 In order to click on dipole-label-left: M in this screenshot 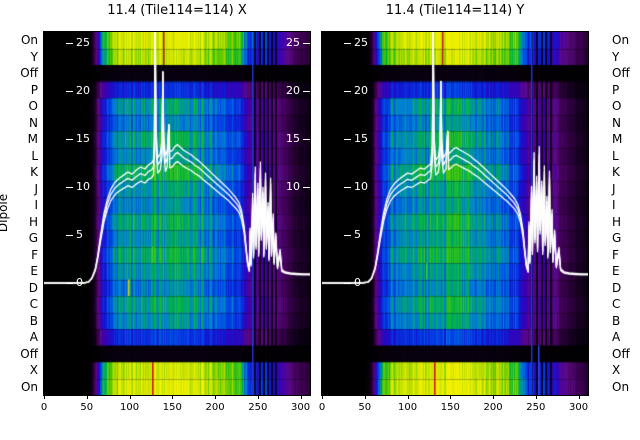, I will do `click(32, 139)`.